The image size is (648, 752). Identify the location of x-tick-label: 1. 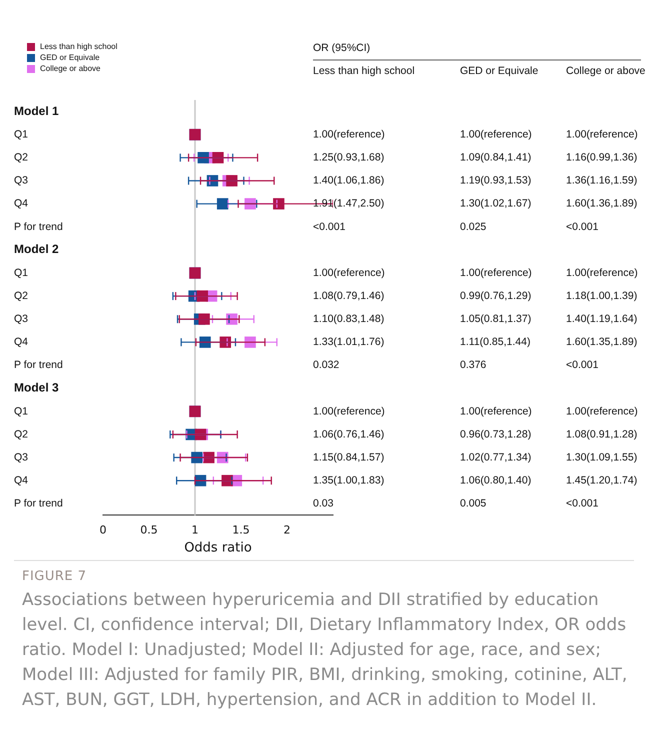
(195, 530).